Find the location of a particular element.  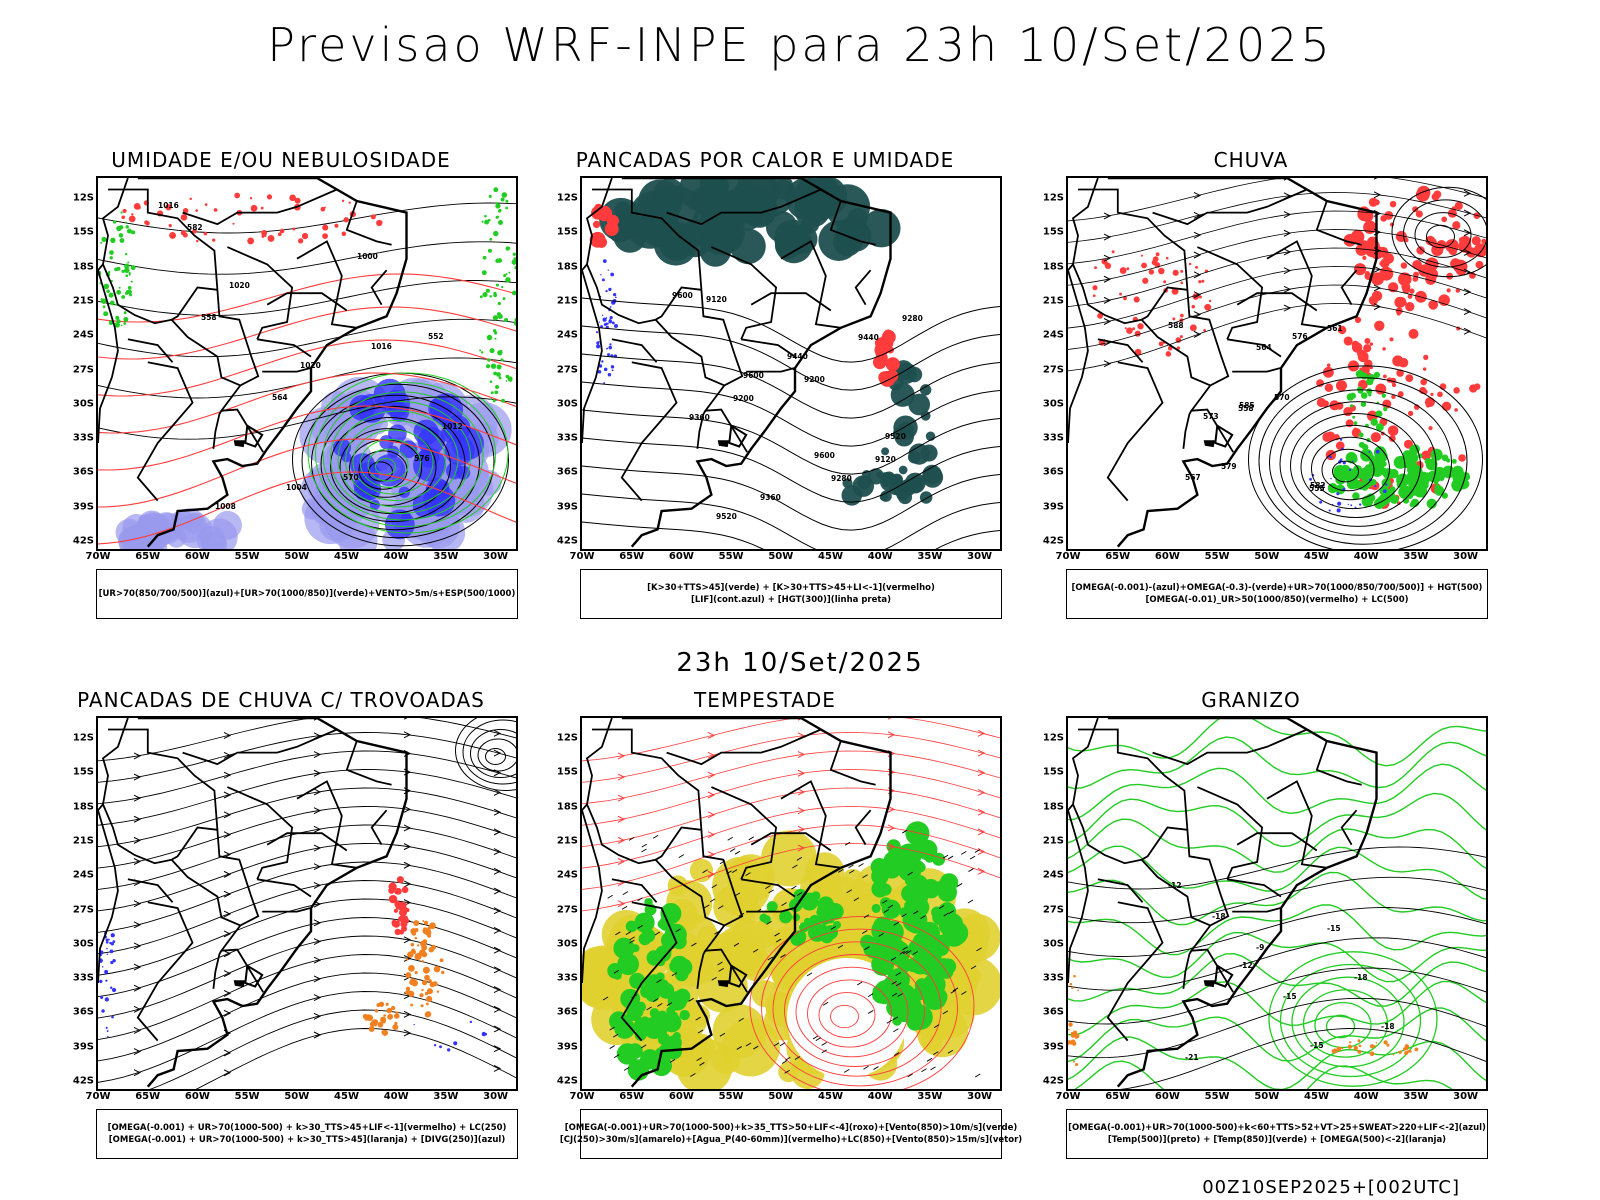

wind-contour is located at coordinates (398, 459).